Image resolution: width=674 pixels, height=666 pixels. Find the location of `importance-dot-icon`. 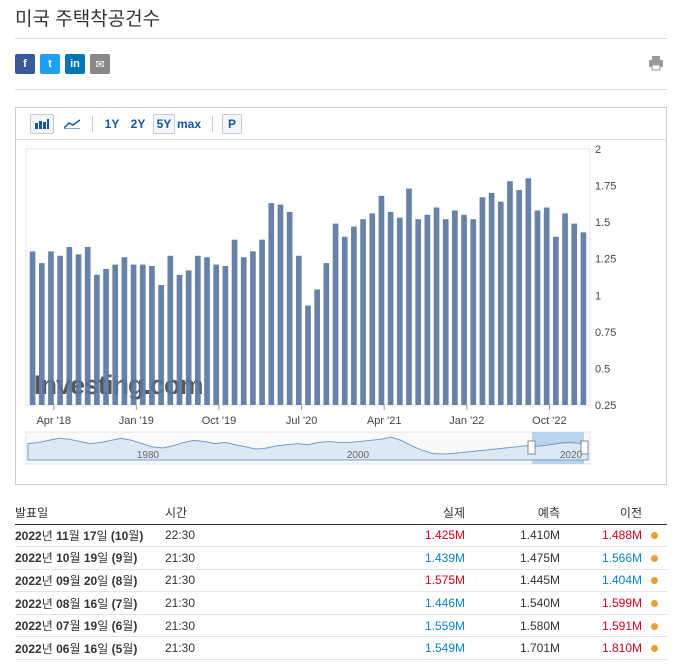

importance-dot-icon is located at coordinates (654, 649).